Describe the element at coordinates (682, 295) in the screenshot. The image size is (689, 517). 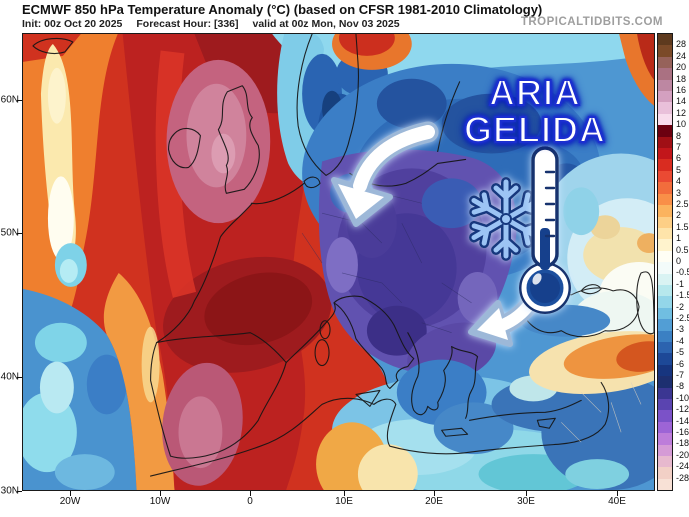
I see `colorbar-tick-label: -1.5` at that location.